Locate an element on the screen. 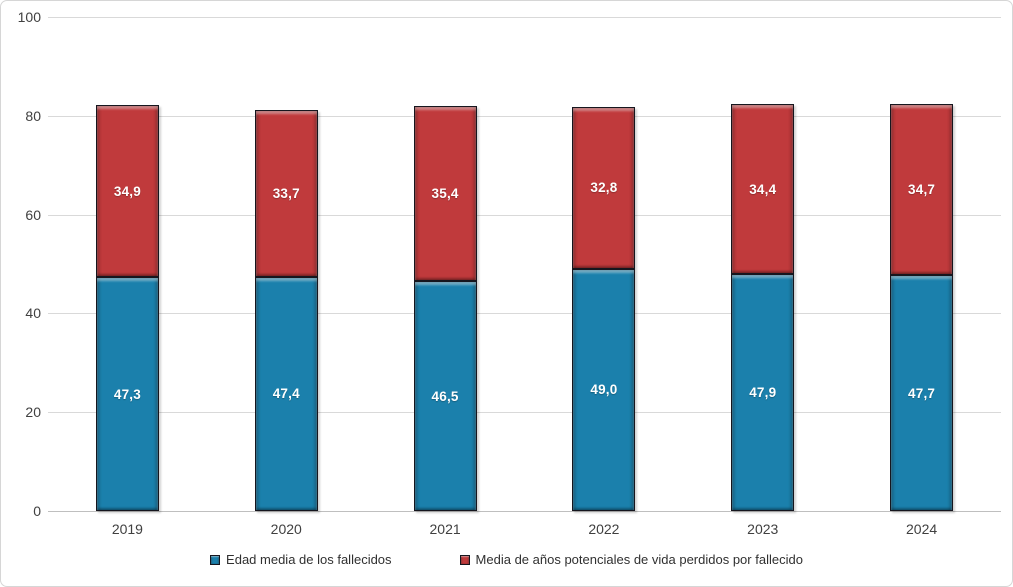 Image resolution: width=1013 pixels, height=587 pixels. bar-value-label: 46,5 is located at coordinates (445, 396).